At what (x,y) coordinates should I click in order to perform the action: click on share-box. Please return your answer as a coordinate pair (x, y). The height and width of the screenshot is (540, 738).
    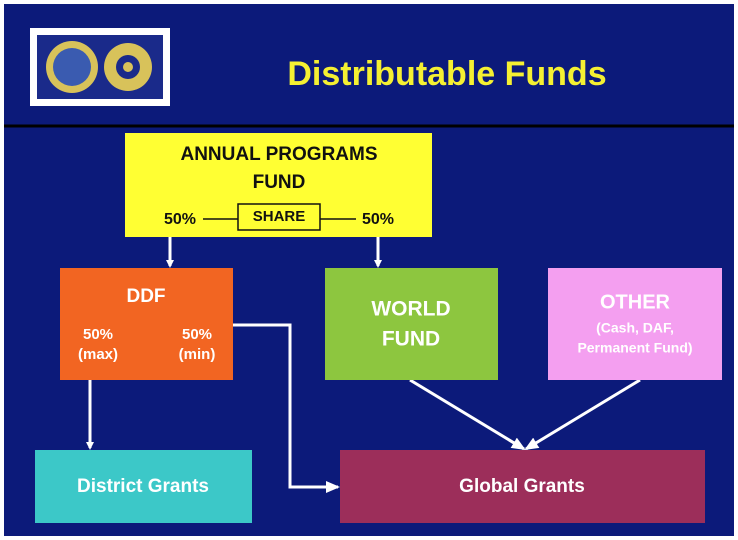
    Looking at the image, I should click on (279, 217).